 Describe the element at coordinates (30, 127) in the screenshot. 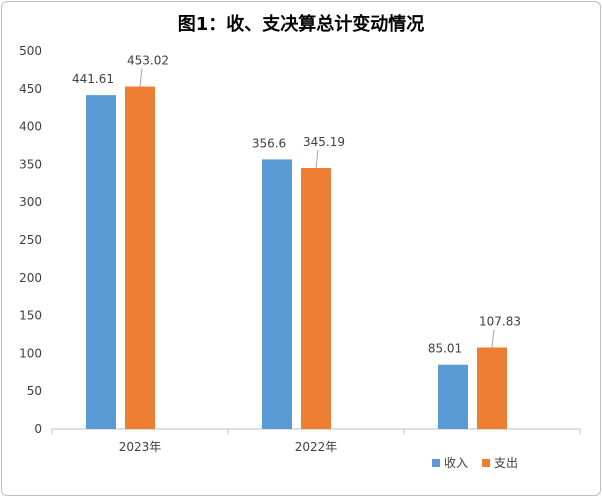

I see `y-tick-label: 400` at that location.